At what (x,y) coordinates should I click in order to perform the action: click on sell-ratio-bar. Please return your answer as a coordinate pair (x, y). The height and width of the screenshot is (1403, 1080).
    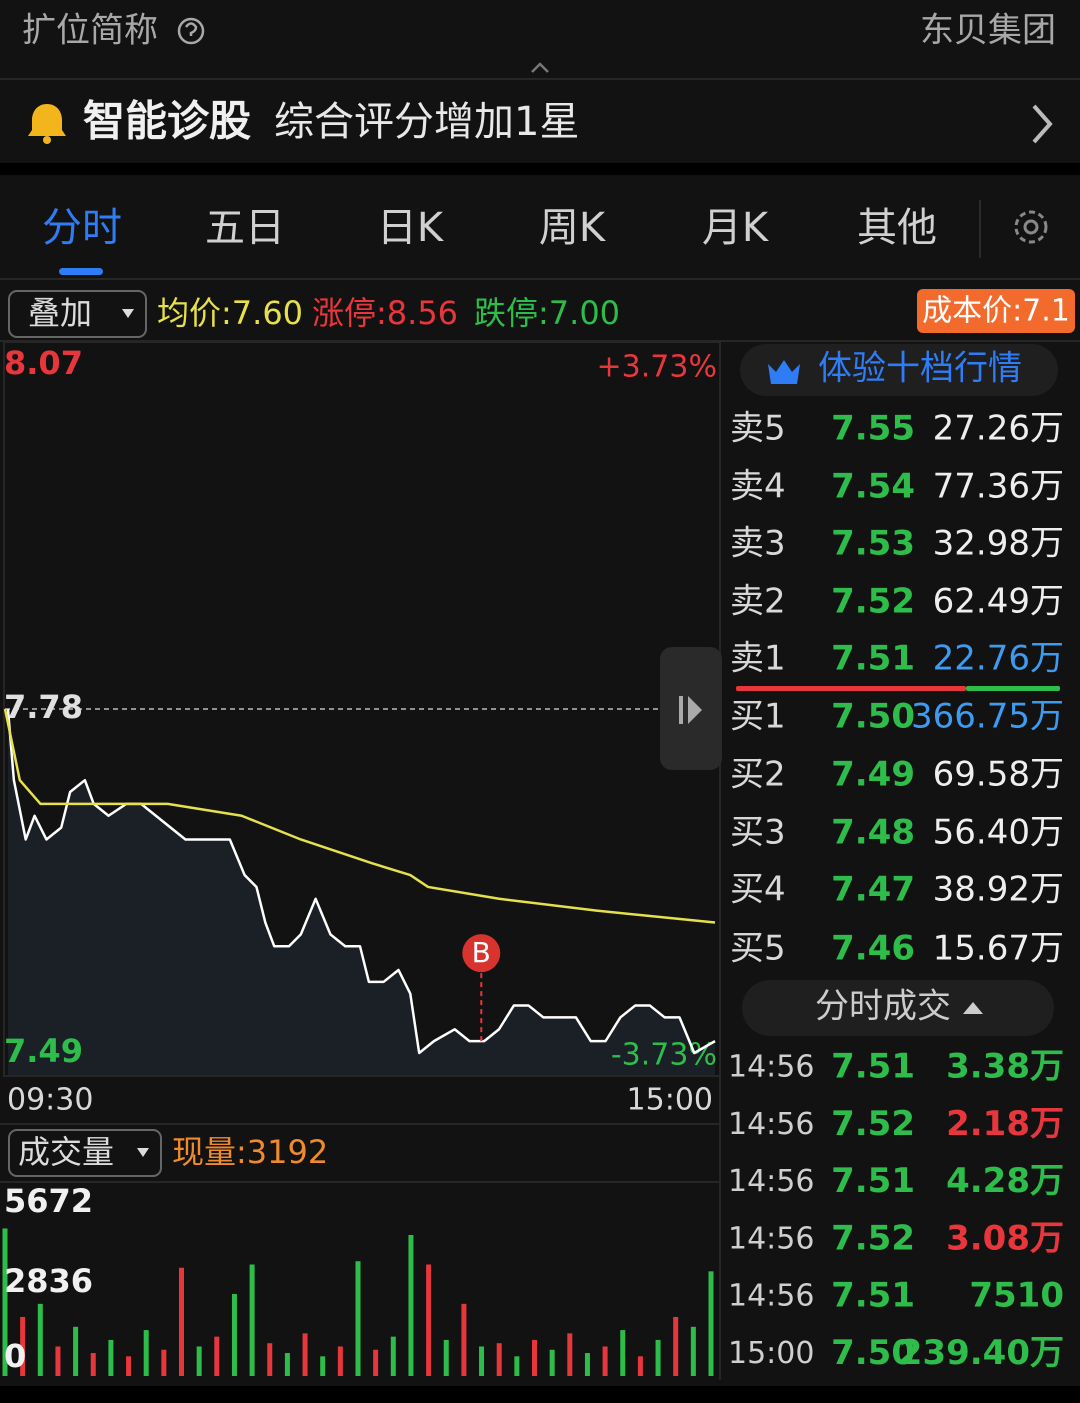
    Looking at the image, I should click on (851, 688).